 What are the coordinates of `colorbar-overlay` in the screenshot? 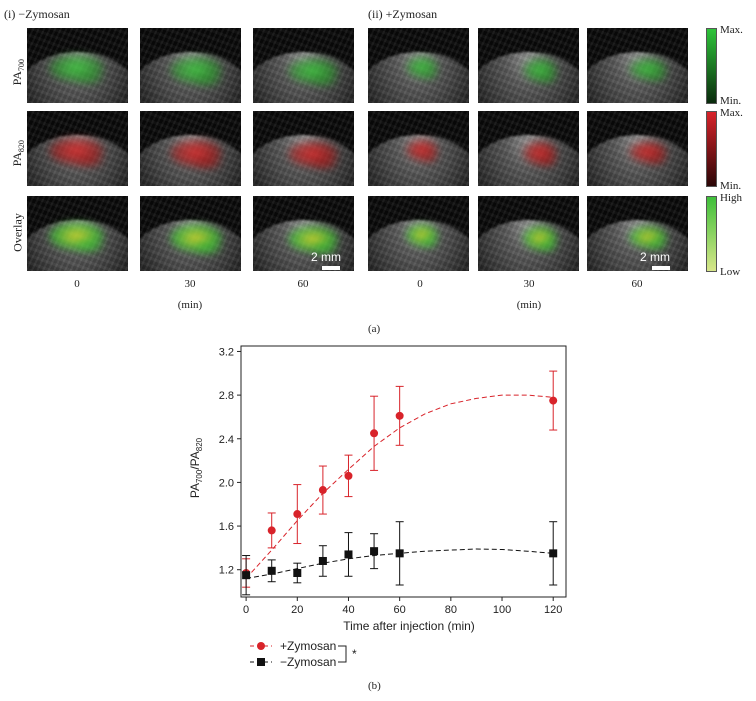 It's located at (711, 234).